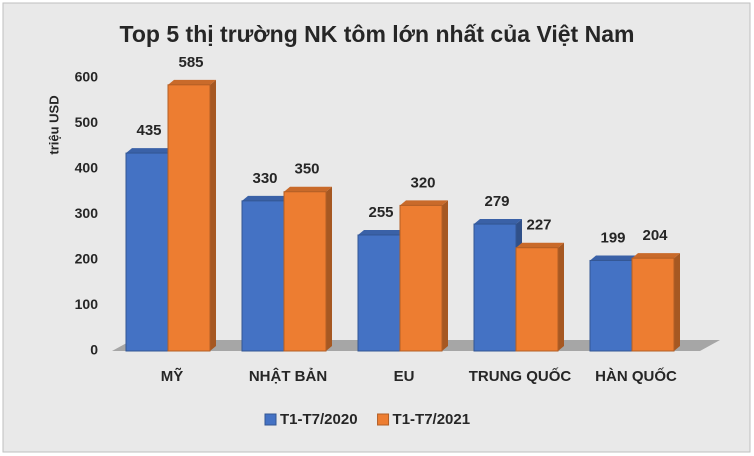  What do you see at coordinates (94, 350) in the screenshot?
I see `y-tick-label: 0` at bounding box center [94, 350].